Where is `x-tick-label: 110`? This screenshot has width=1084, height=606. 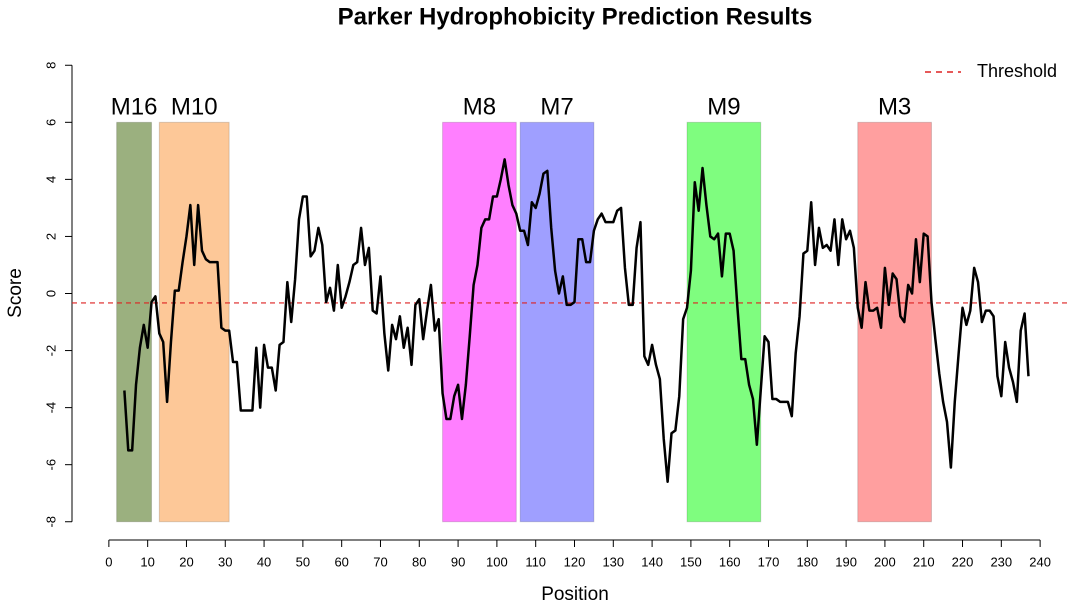 x-tick-label: 110 is located at coordinates (535, 561).